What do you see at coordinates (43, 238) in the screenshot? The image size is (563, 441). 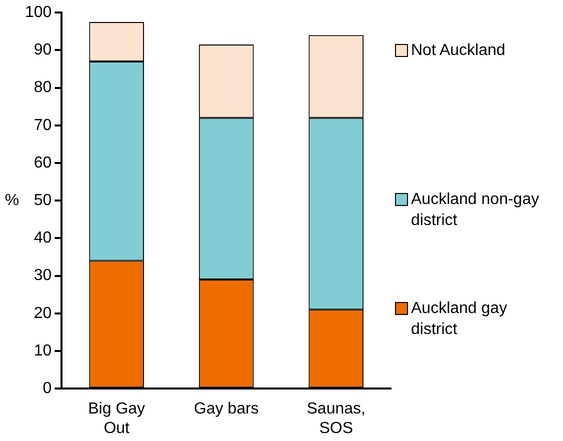 I see `y-tick-label: 40` at bounding box center [43, 238].